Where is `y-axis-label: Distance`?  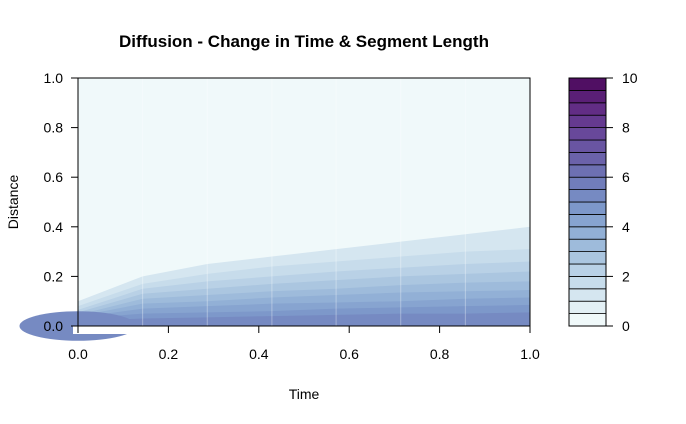
y-axis-label: Distance is located at coordinates (13, 202).